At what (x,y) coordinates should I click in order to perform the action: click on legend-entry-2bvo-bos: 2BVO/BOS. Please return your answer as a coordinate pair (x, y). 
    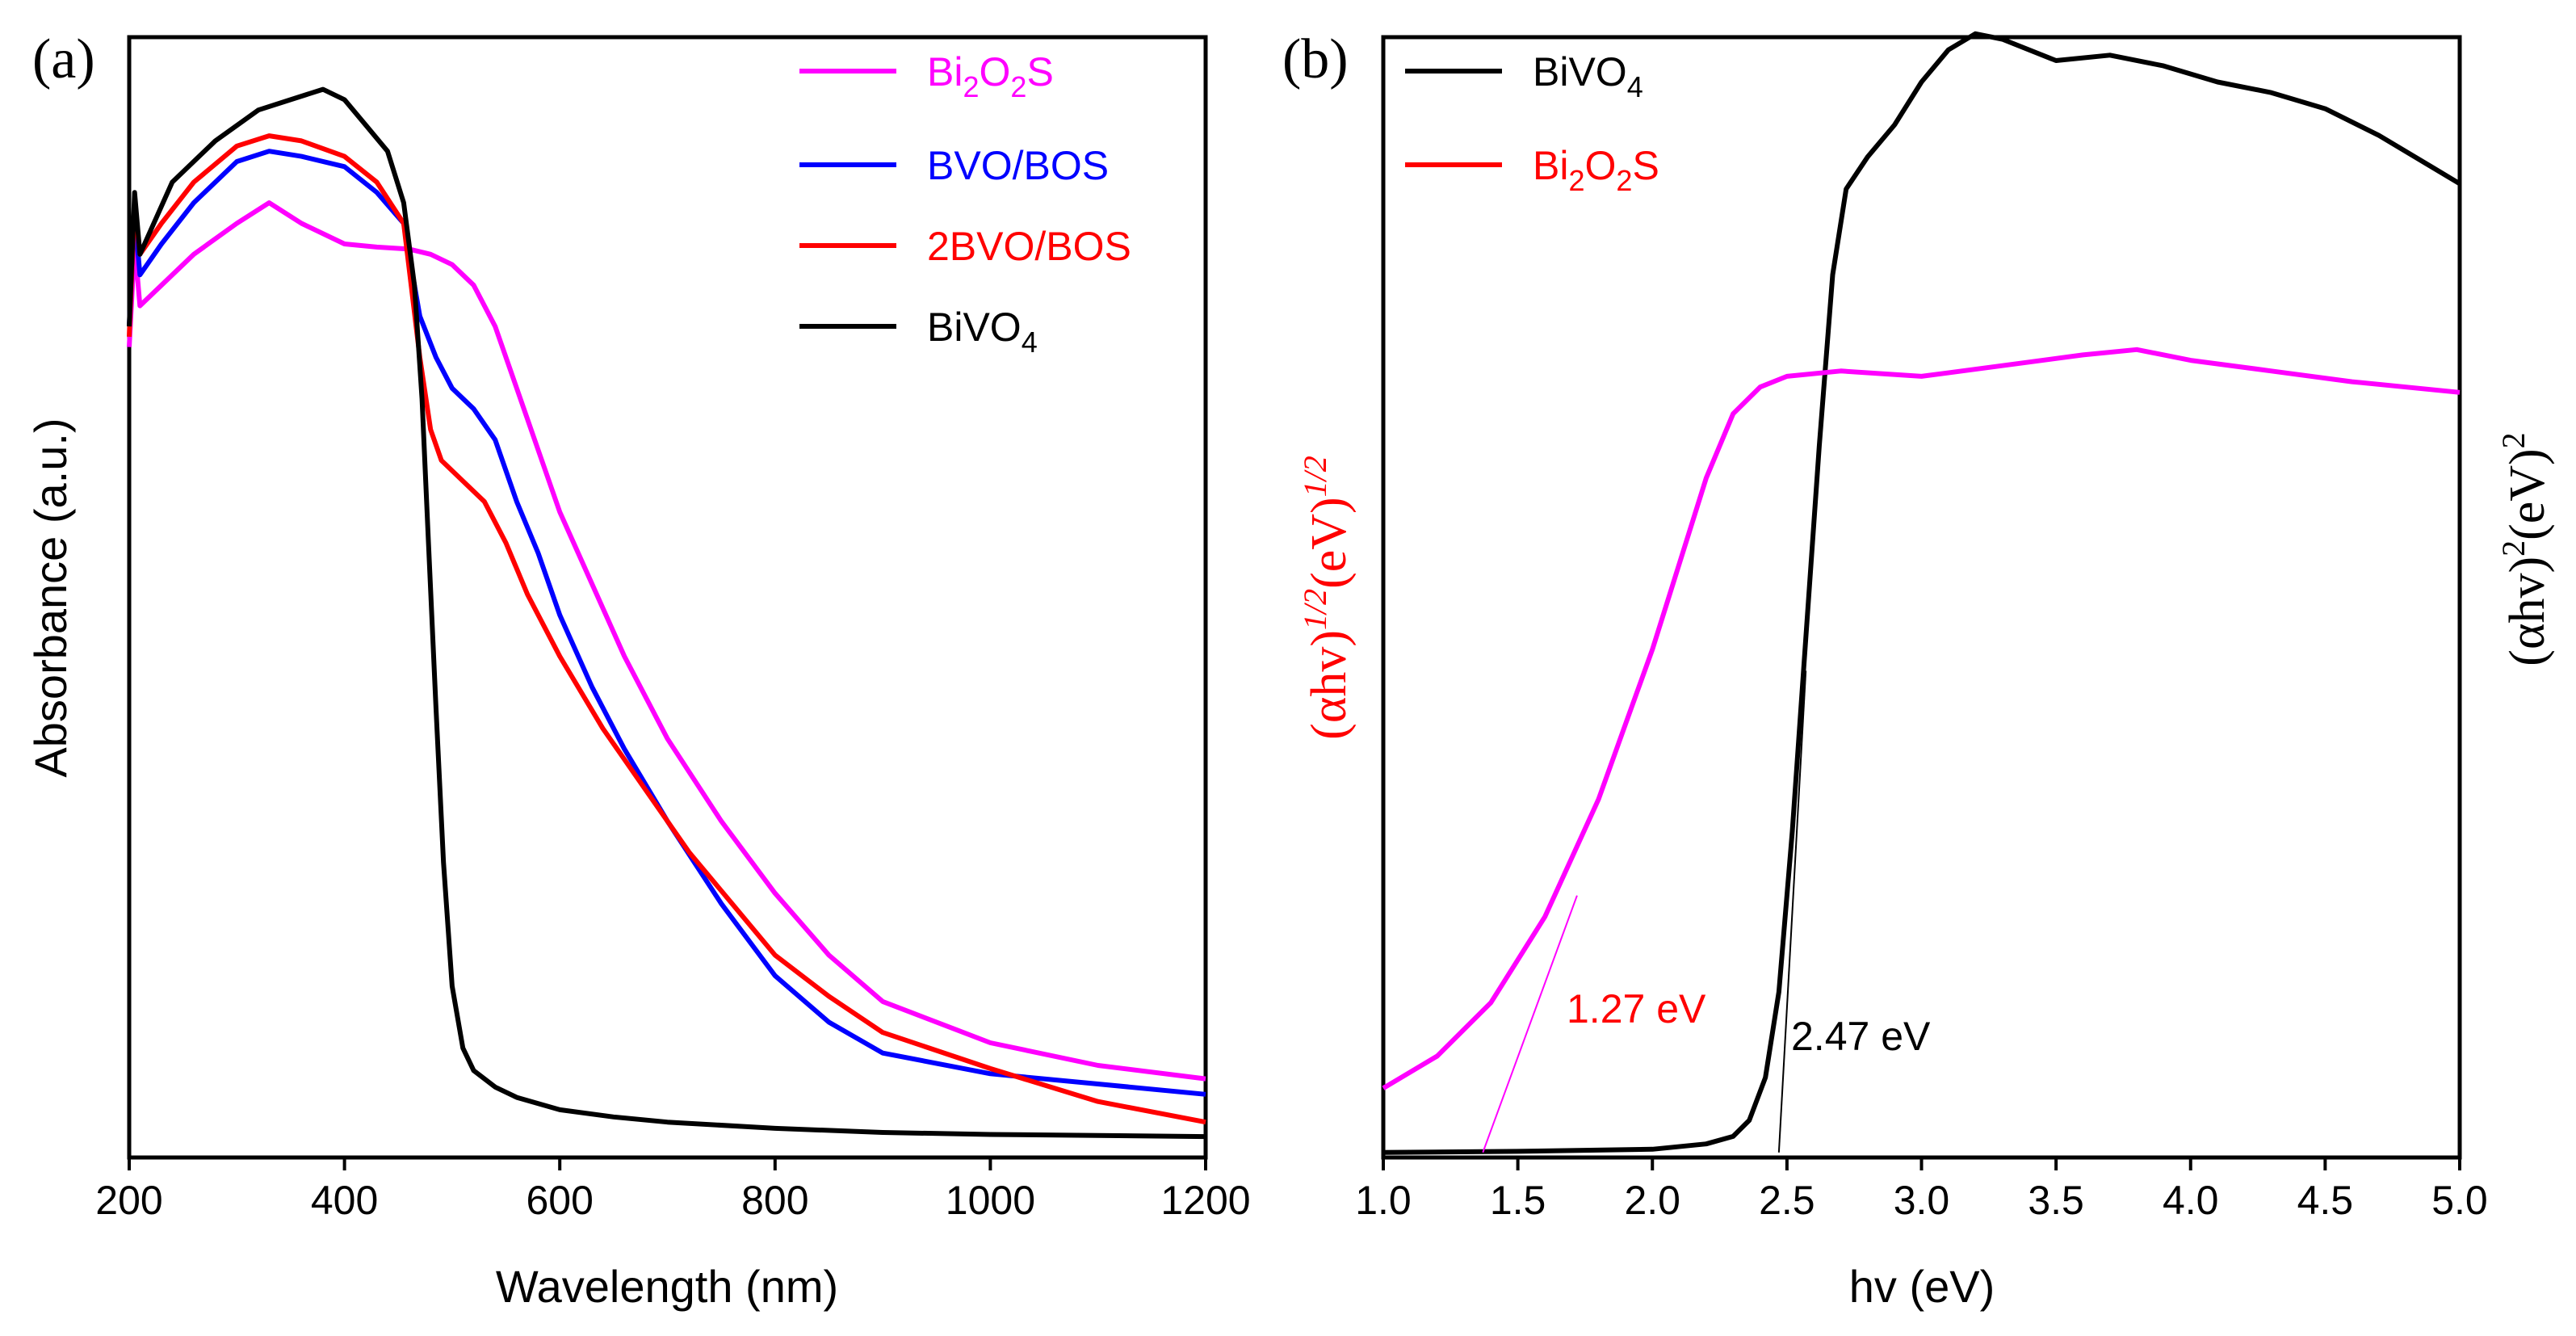
    Looking at the image, I should click on (965, 246).